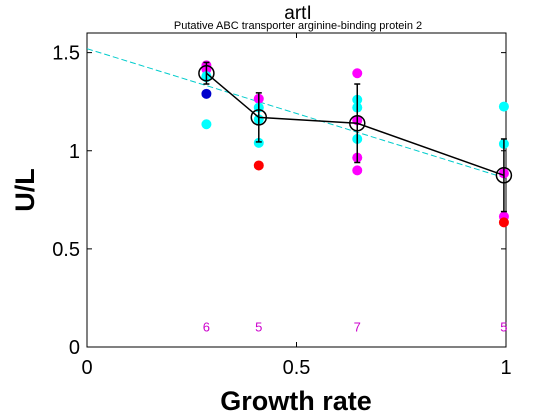  What do you see at coordinates (66, 250) in the screenshot?
I see `y-tick-label: 0.5` at bounding box center [66, 250].